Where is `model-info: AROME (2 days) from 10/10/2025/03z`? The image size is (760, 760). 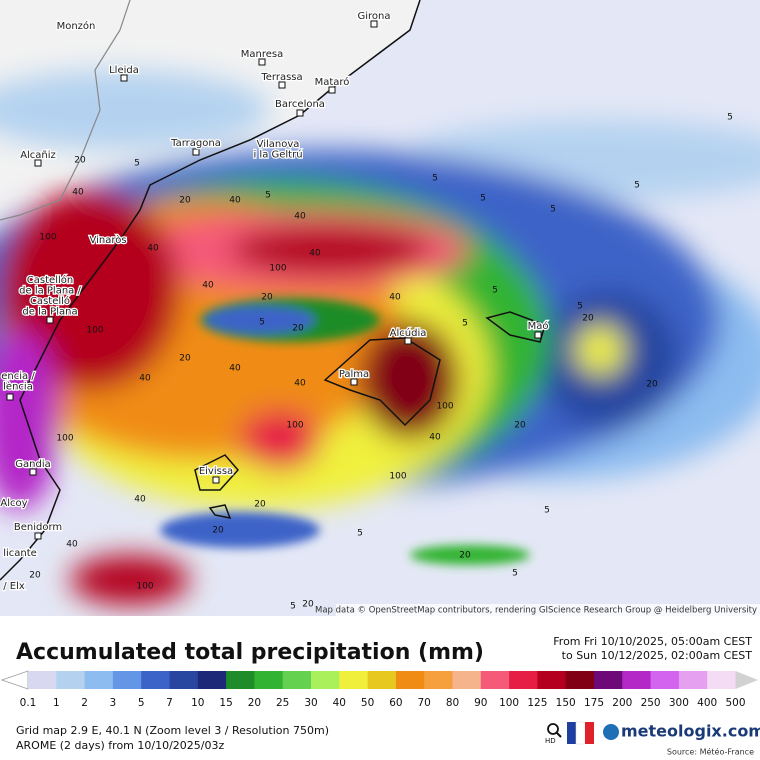
model-info: AROME (2 days) from 10/10/2025/03z is located at coordinates (120, 745).